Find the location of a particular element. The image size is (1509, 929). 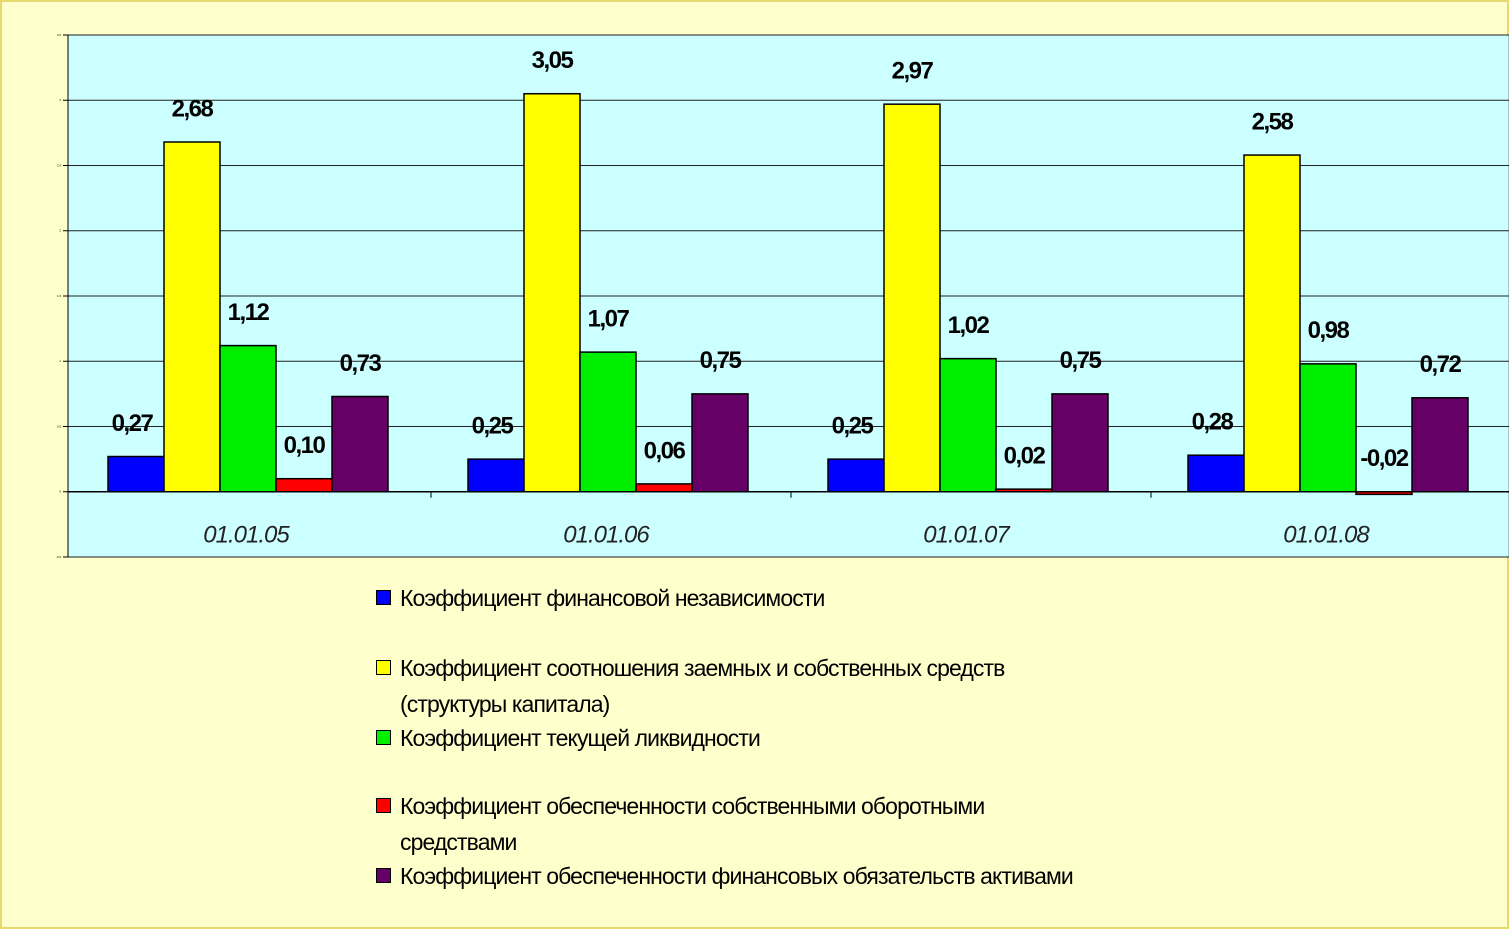

value-label: 3,05 is located at coordinates (553, 60).